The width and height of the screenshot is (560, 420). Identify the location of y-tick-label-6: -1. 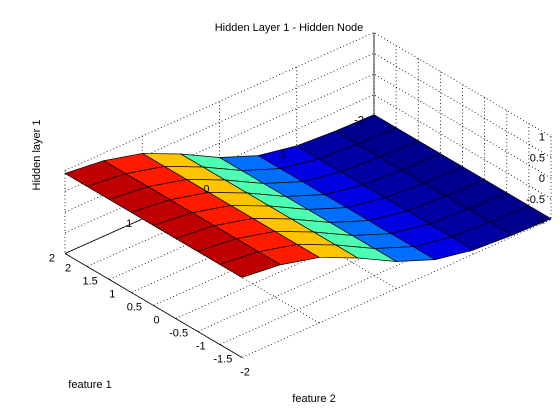
(201, 347).